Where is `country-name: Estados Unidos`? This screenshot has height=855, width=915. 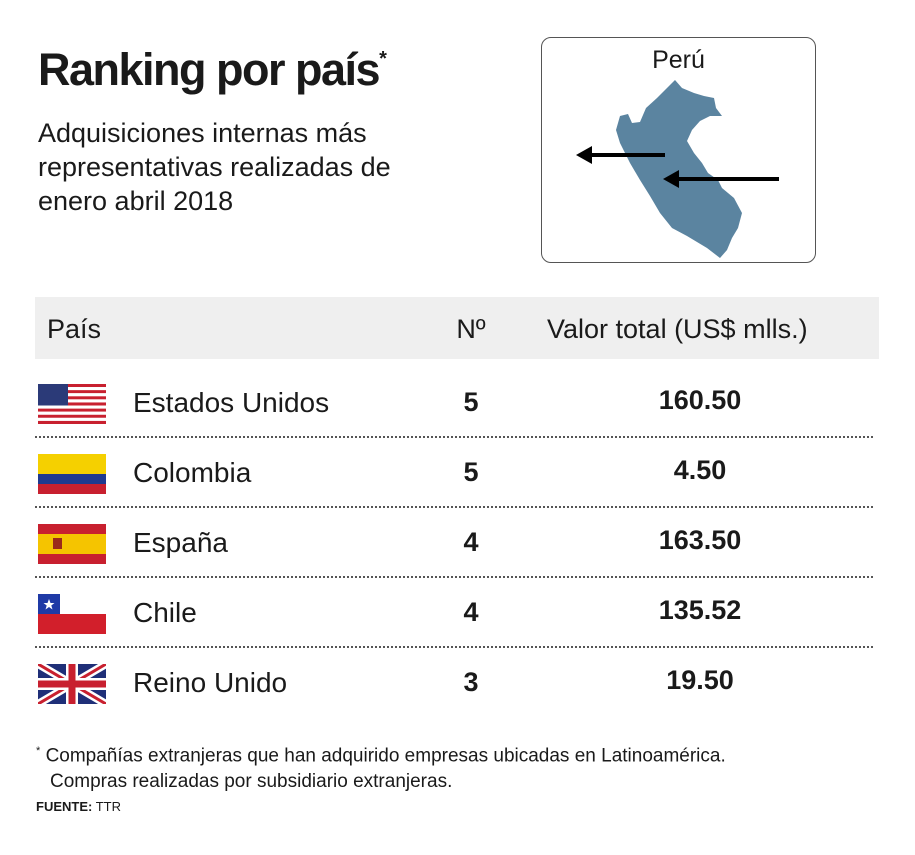 country-name: Estados Unidos is located at coordinates (231, 402).